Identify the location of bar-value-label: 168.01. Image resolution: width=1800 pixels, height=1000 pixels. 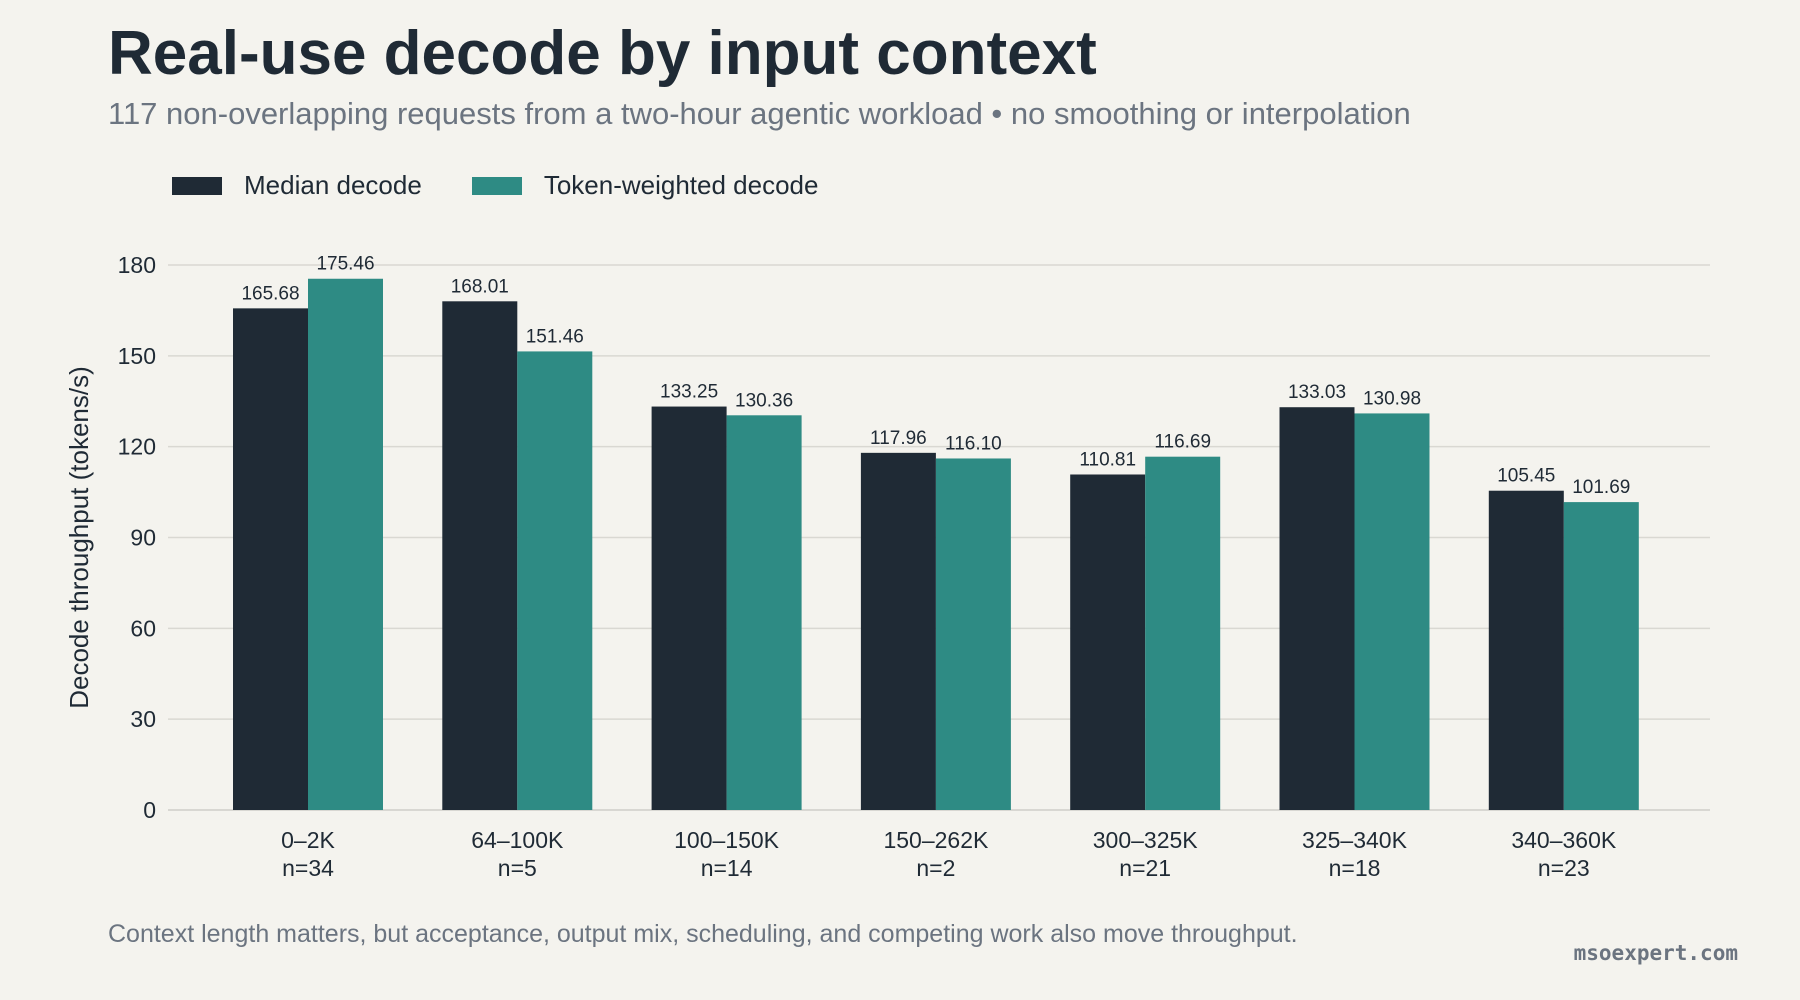
(480, 286).